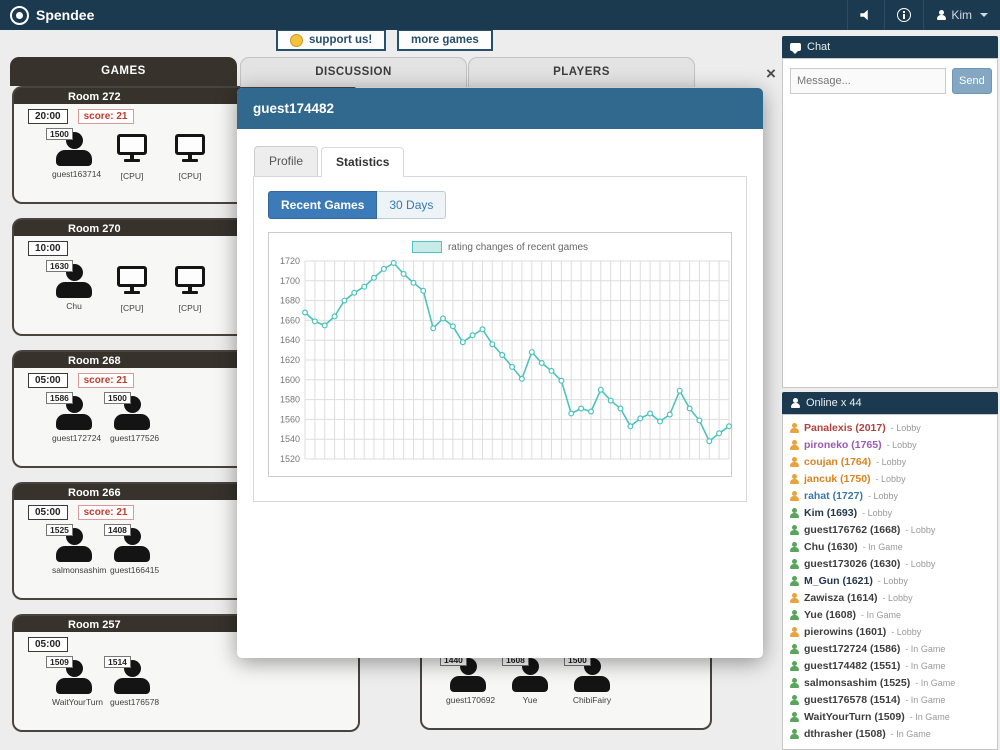 This screenshot has width=1000, height=750. Describe the element at coordinates (131, 549) in the screenshot. I see `player-avatar: 1408 guest166415` at that location.